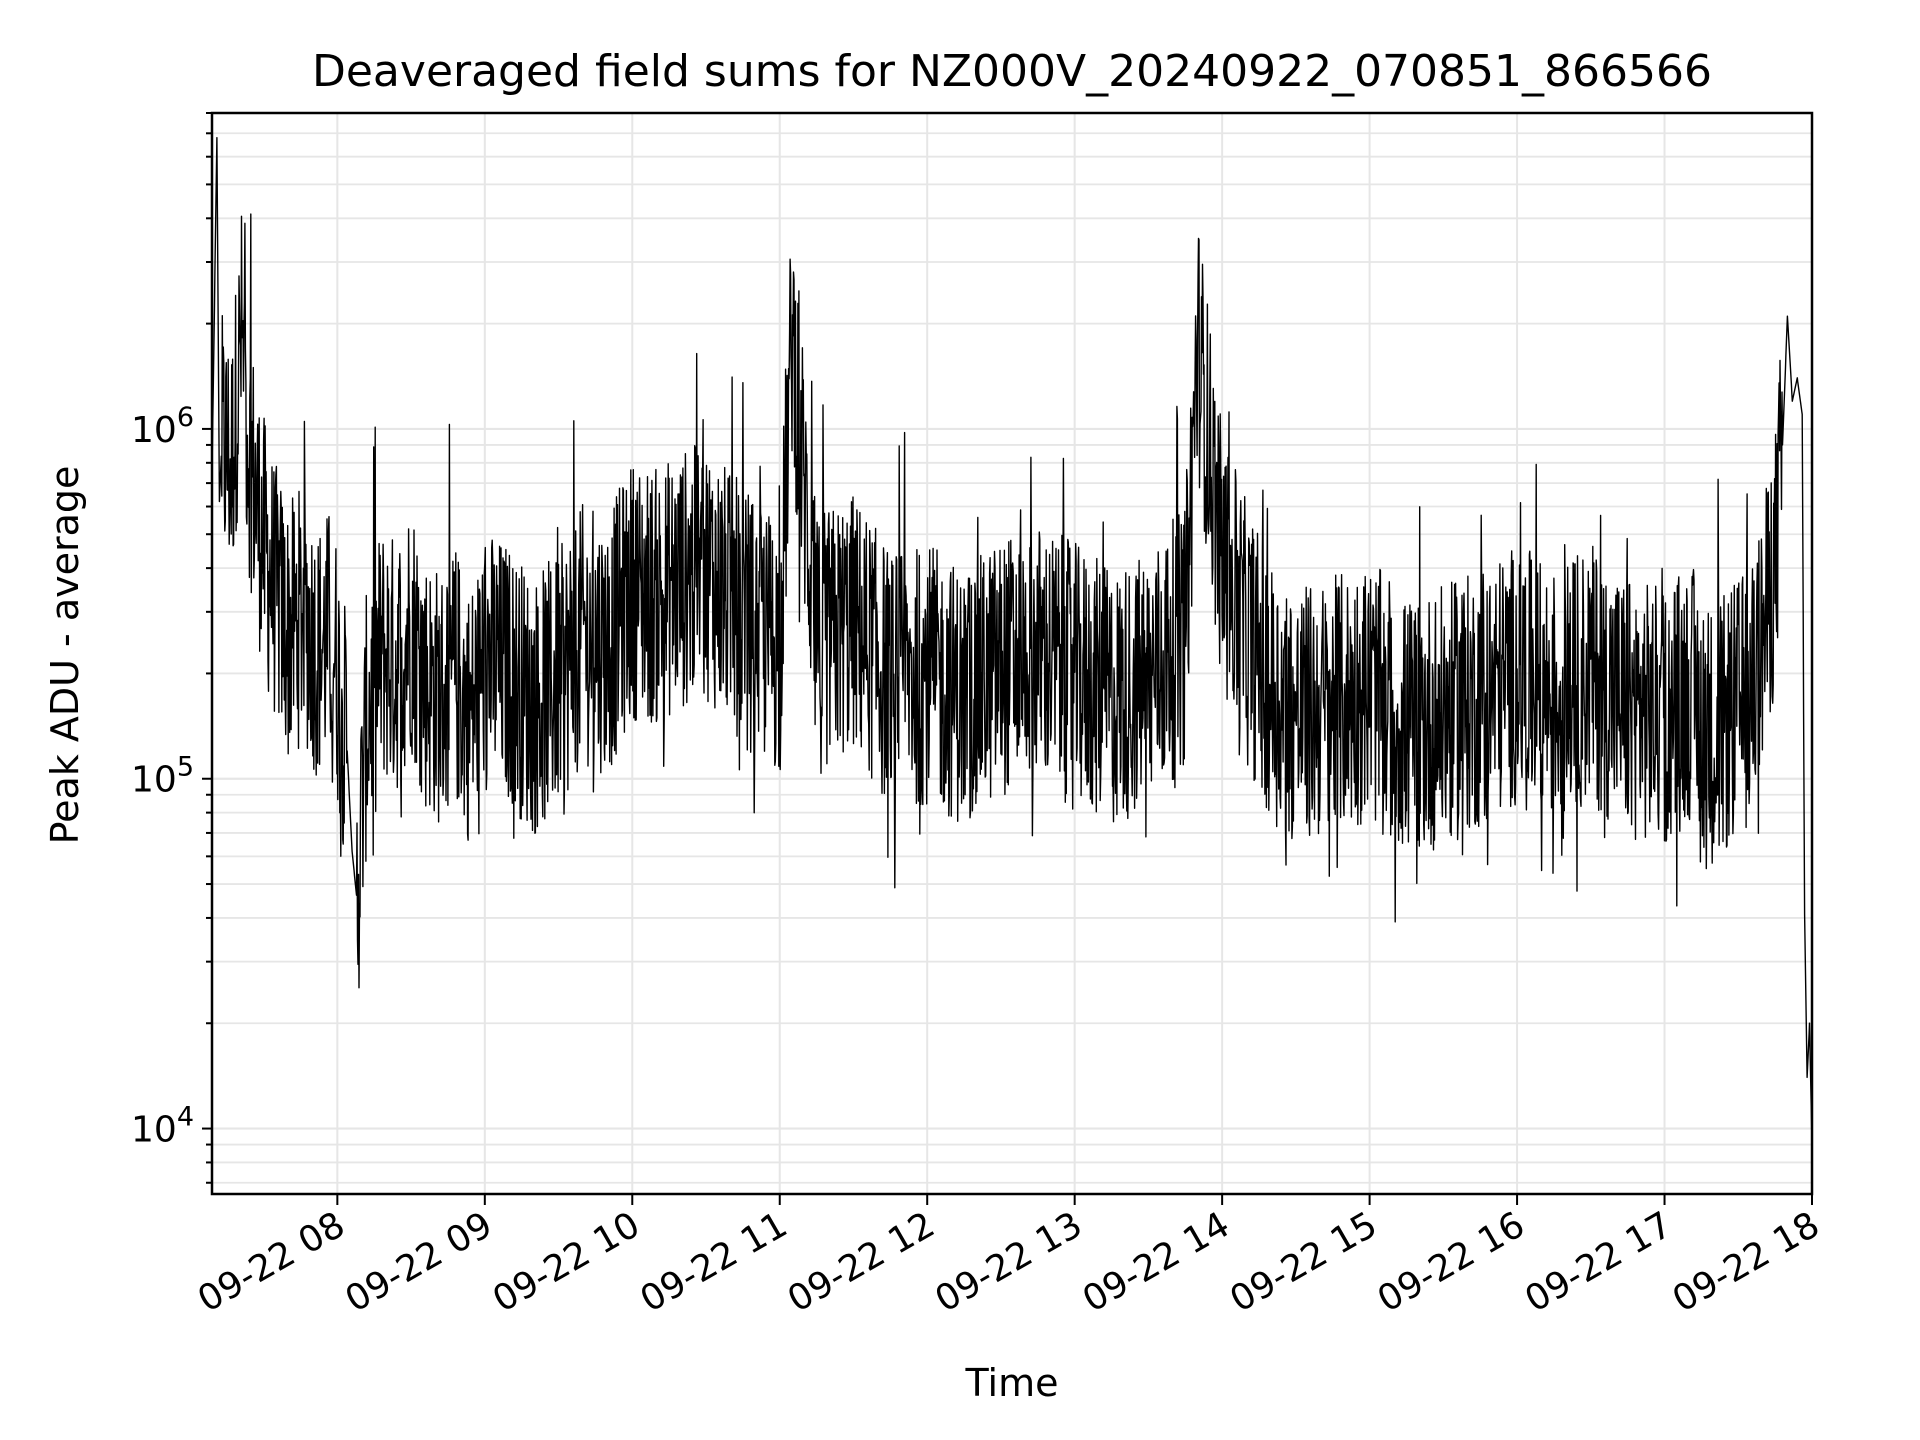 This screenshot has height=1440, width=1920. I want to click on y-axis-title: Peak ADU - average, so click(65, 655).